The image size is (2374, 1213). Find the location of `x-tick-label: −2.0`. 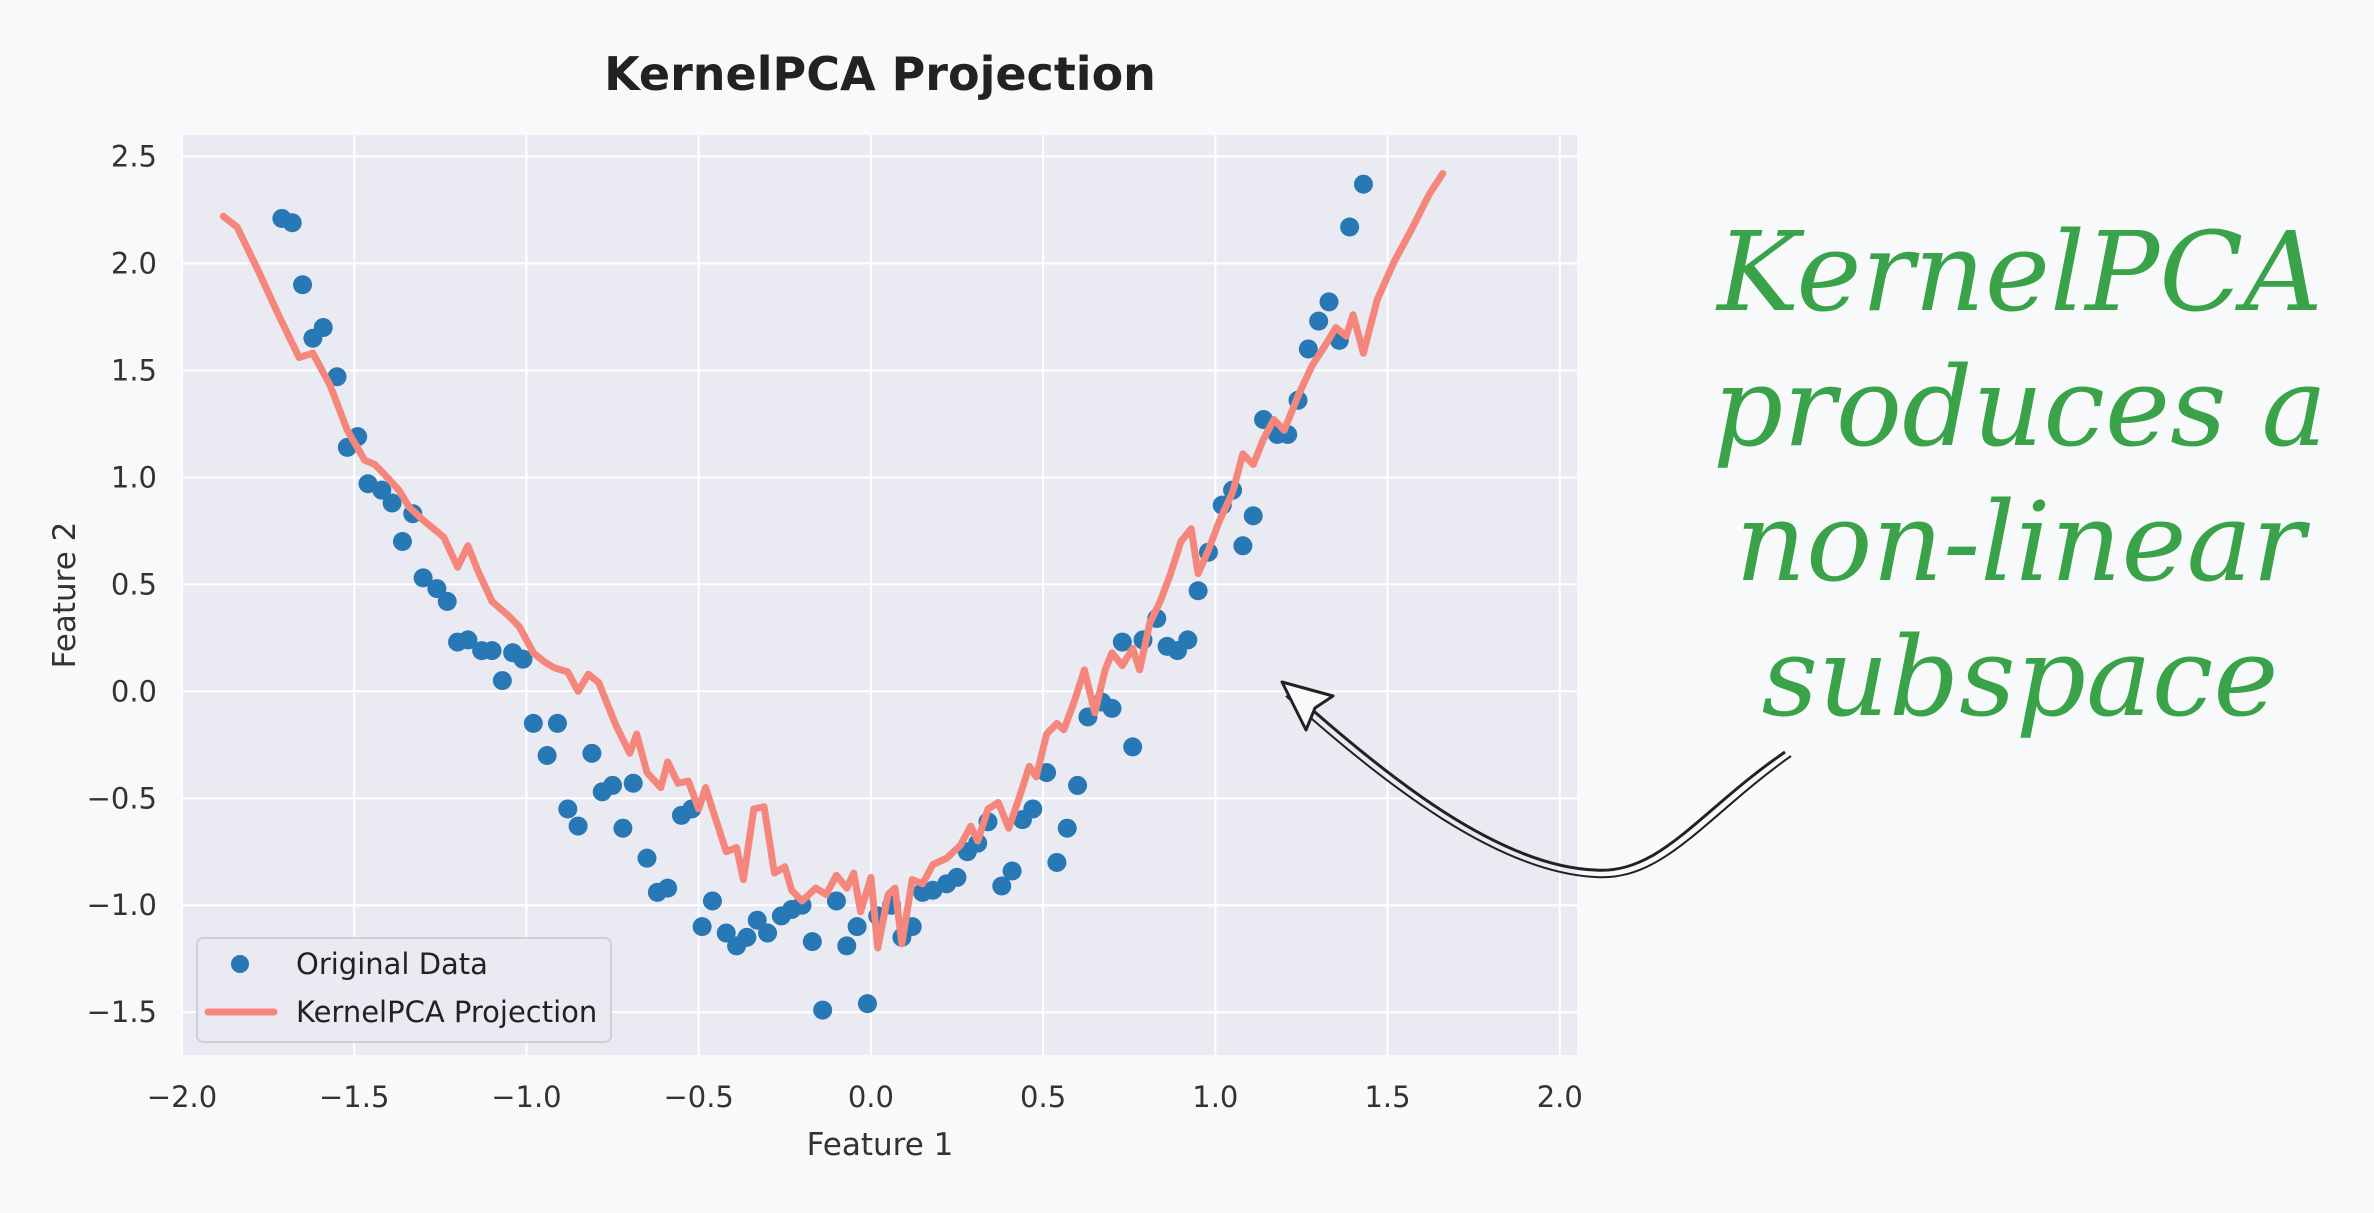

x-tick-label: −2.0 is located at coordinates (182, 1097).